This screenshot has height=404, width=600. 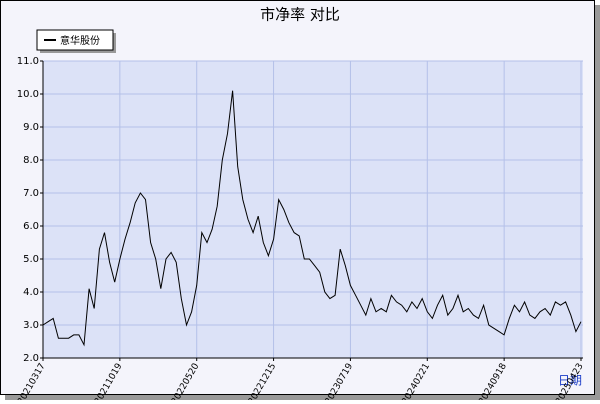 I want to click on y-tick-label: 9.0, so click(x=31, y=127).